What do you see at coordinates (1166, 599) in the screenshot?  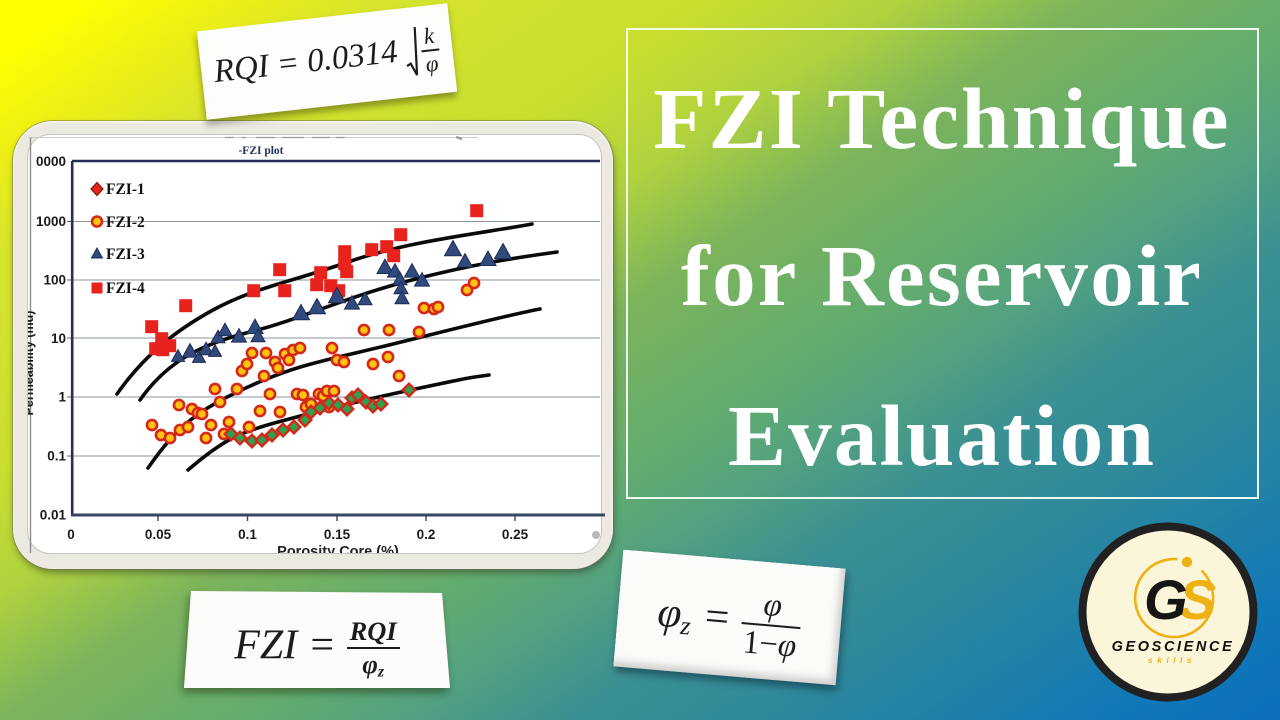 I see `svg-text: G` at bounding box center [1166, 599].